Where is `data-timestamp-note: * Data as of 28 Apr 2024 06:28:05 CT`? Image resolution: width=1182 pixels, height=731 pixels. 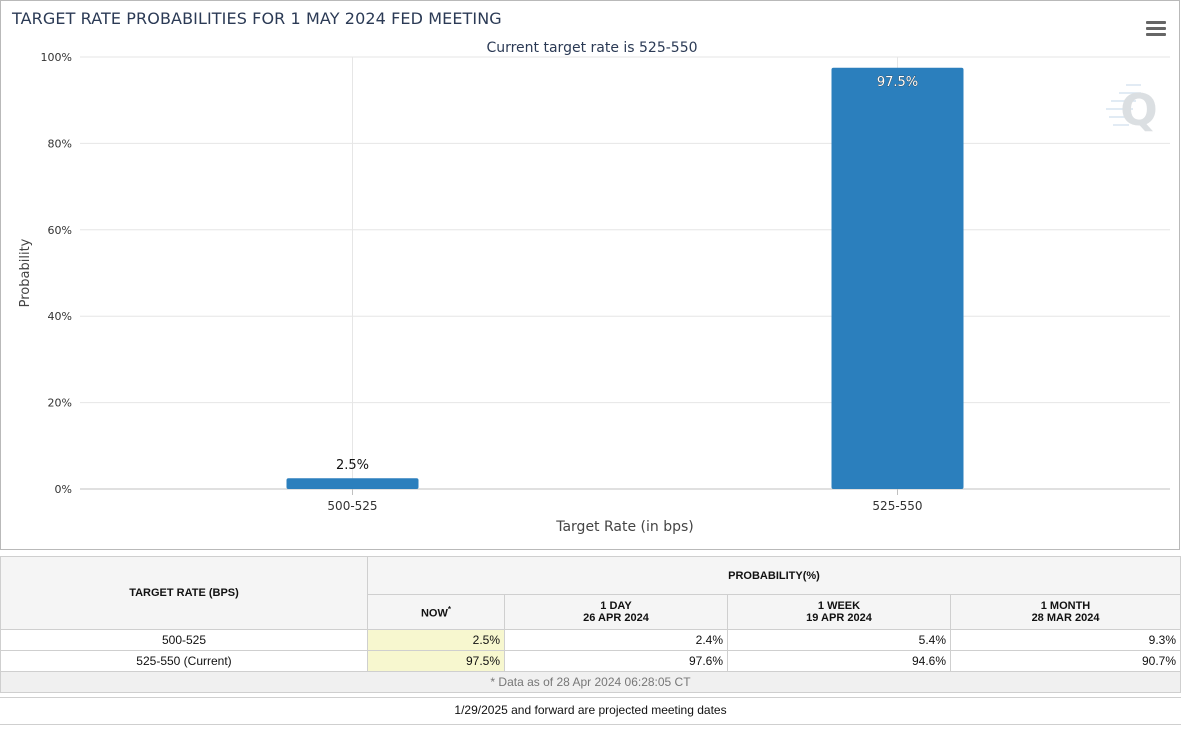
data-timestamp-note: * Data as of 28 Apr 2024 06:28:05 CT is located at coordinates (590, 682).